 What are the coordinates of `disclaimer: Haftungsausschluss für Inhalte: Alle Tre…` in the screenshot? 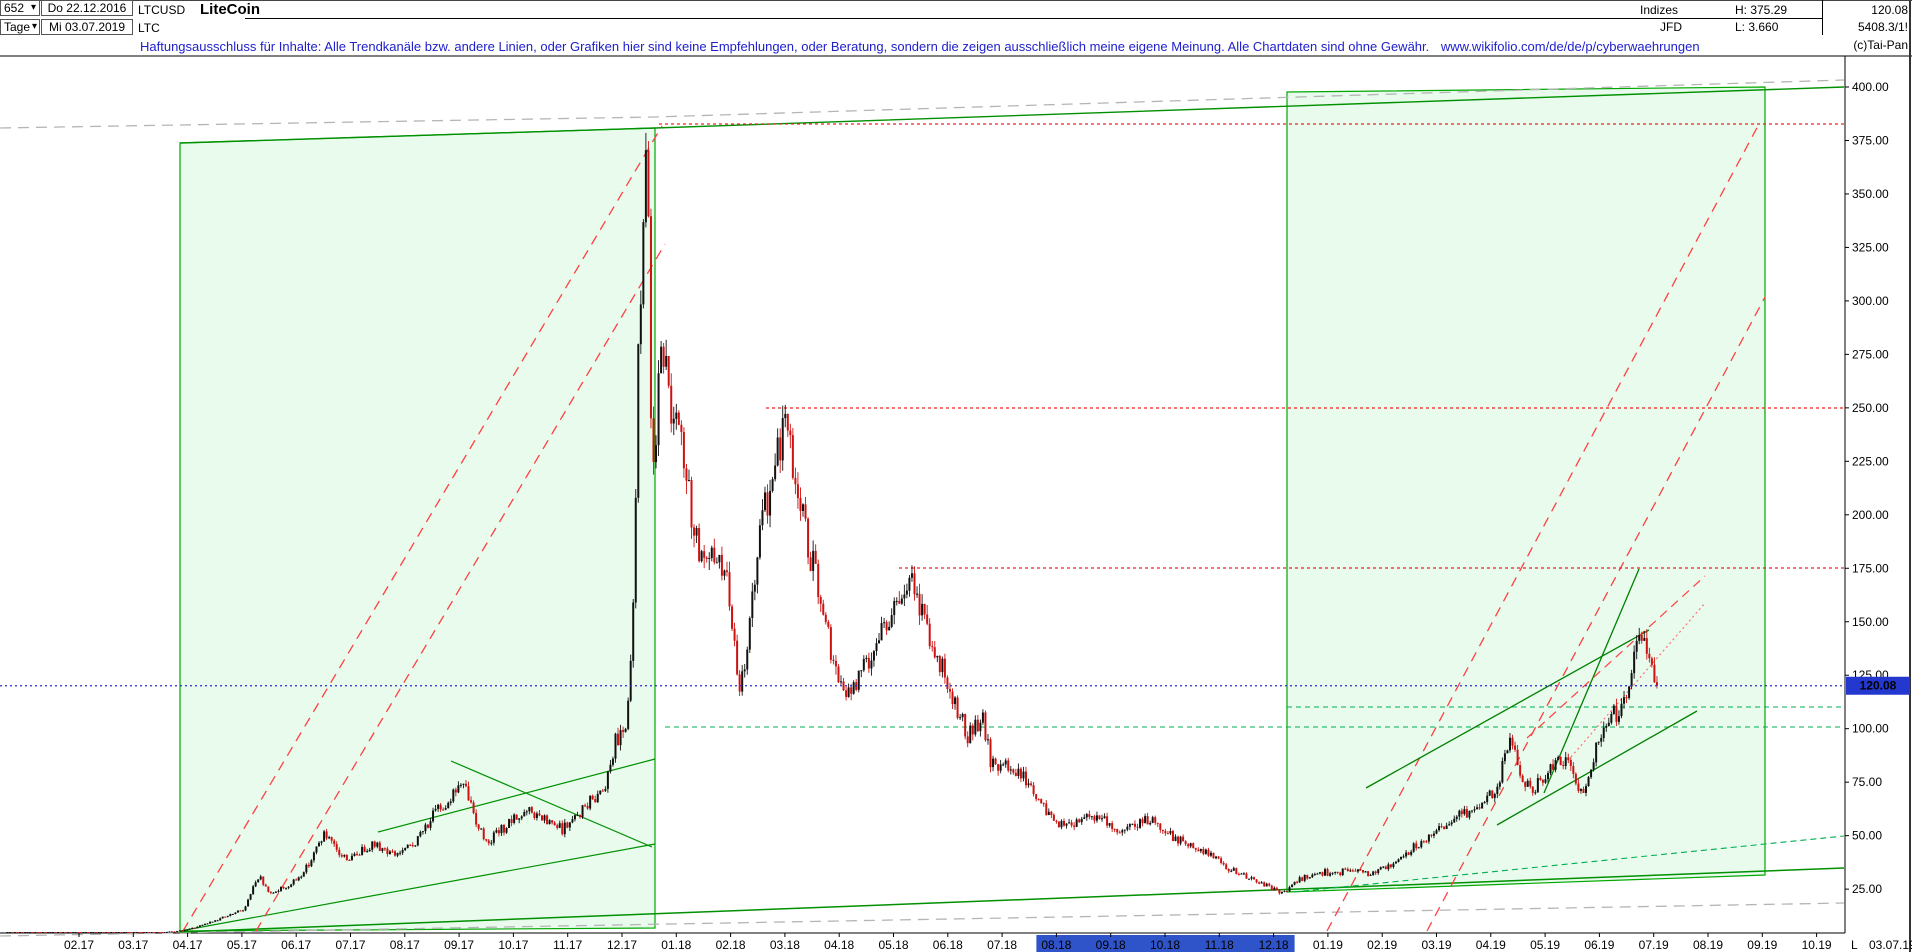 It's located at (920, 46).